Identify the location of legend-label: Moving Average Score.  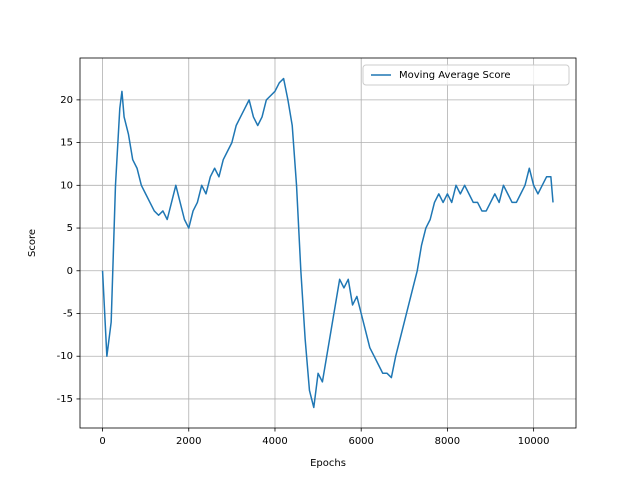
(455, 75).